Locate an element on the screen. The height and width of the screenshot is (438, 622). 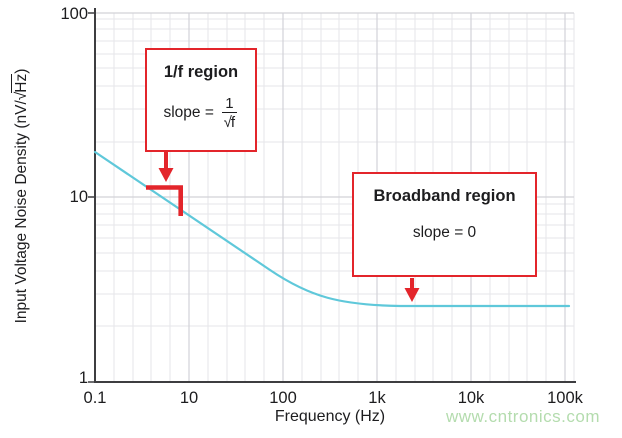
flicker-region-callout: 1/f region slope = 1 √f is located at coordinates (201, 100).